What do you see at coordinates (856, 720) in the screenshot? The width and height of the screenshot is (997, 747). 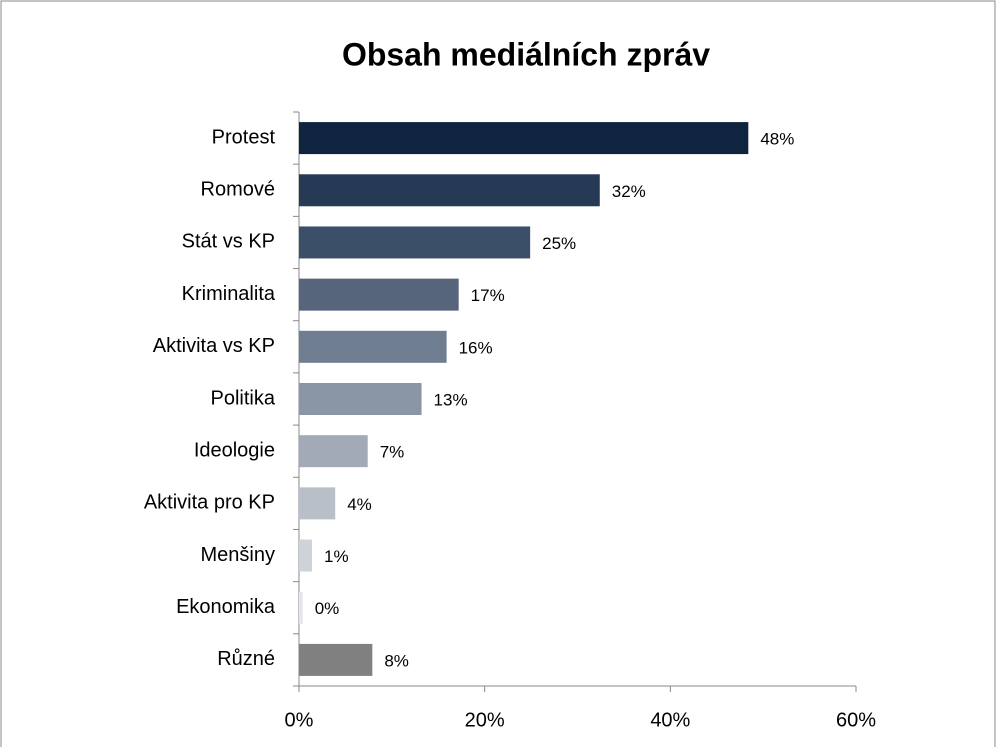 I see `x-tick-label: 60%` at bounding box center [856, 720].